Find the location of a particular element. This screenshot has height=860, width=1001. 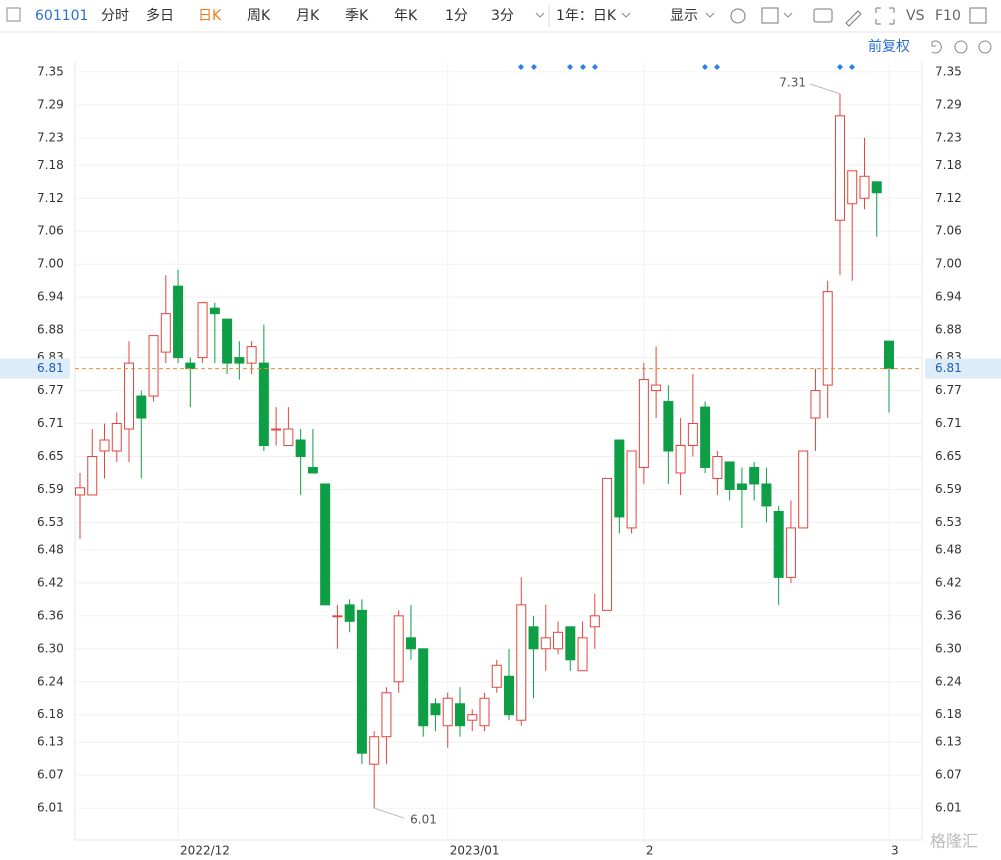

period-tab: 月K is located at coordinates (308, 16).